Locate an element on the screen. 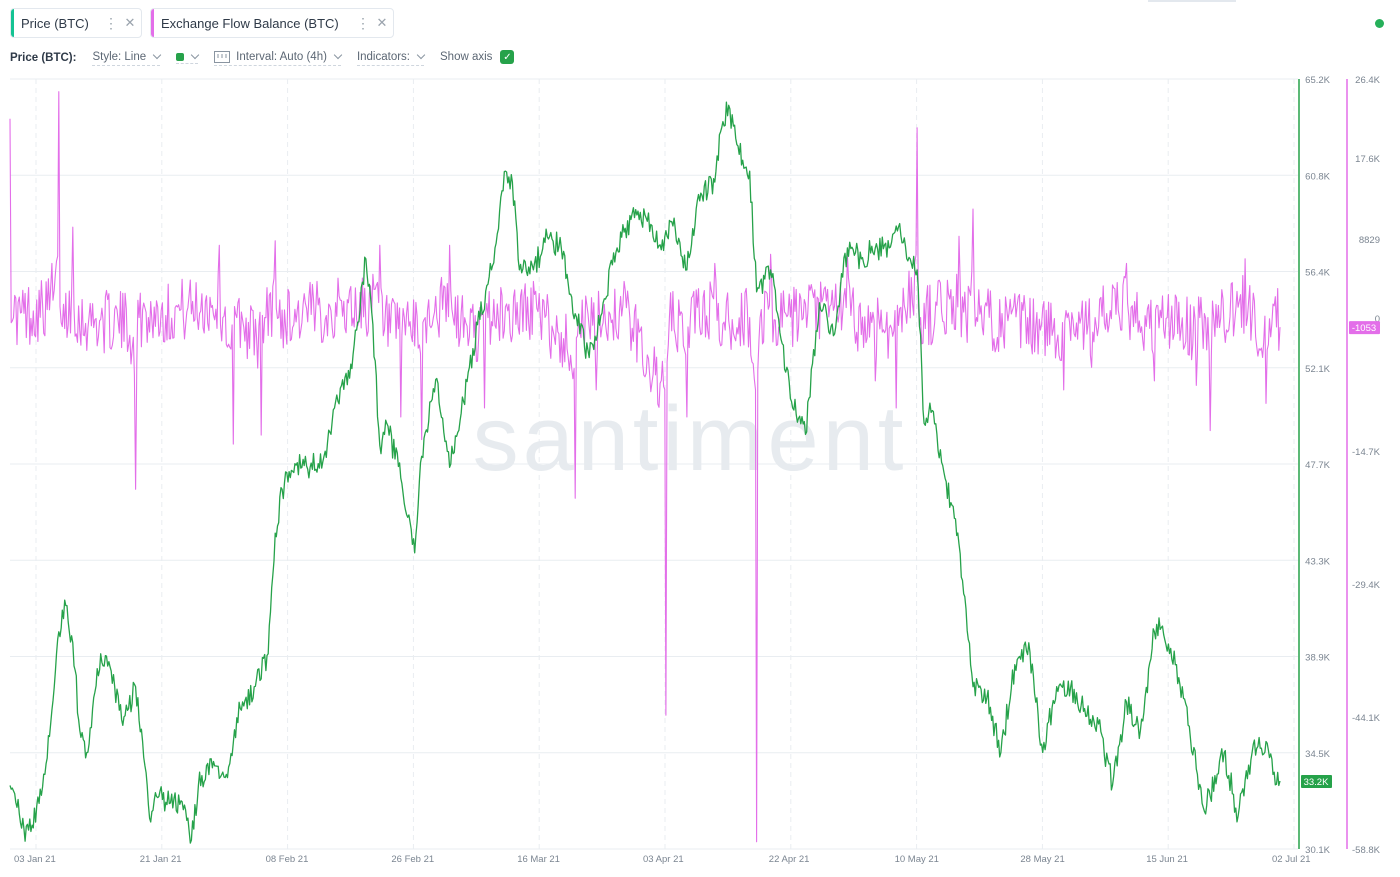  x-axis-tick-label: 21 Jan 21 is located at coordinates (161, 859).